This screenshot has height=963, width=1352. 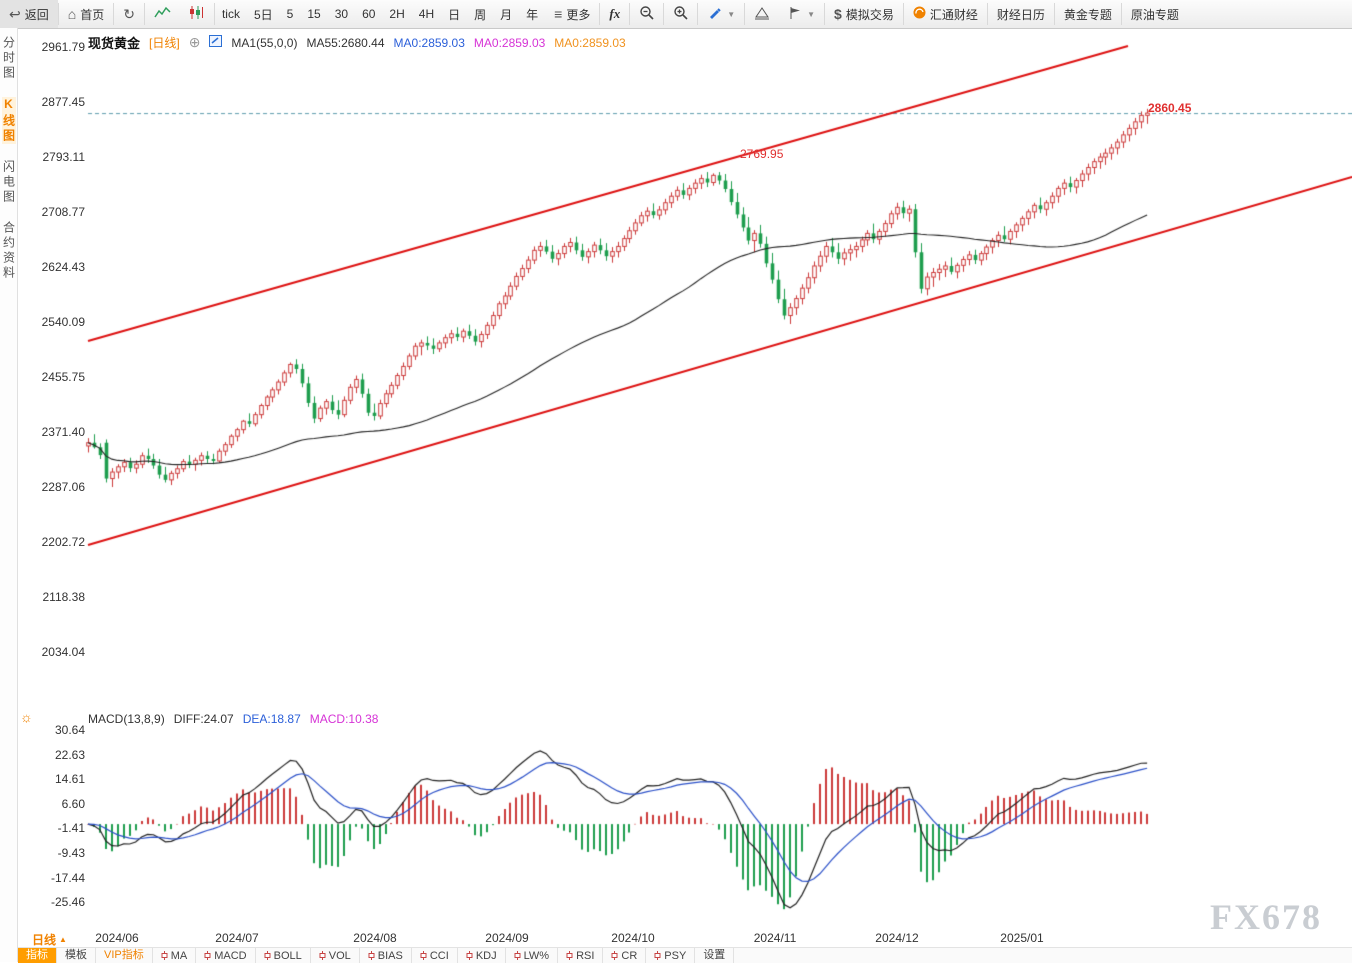 What do you see at coordinates (126, 719) in the screenshot?
I see `macd-definition: MACD(13,8,9)` at bounding box center [126, 719].